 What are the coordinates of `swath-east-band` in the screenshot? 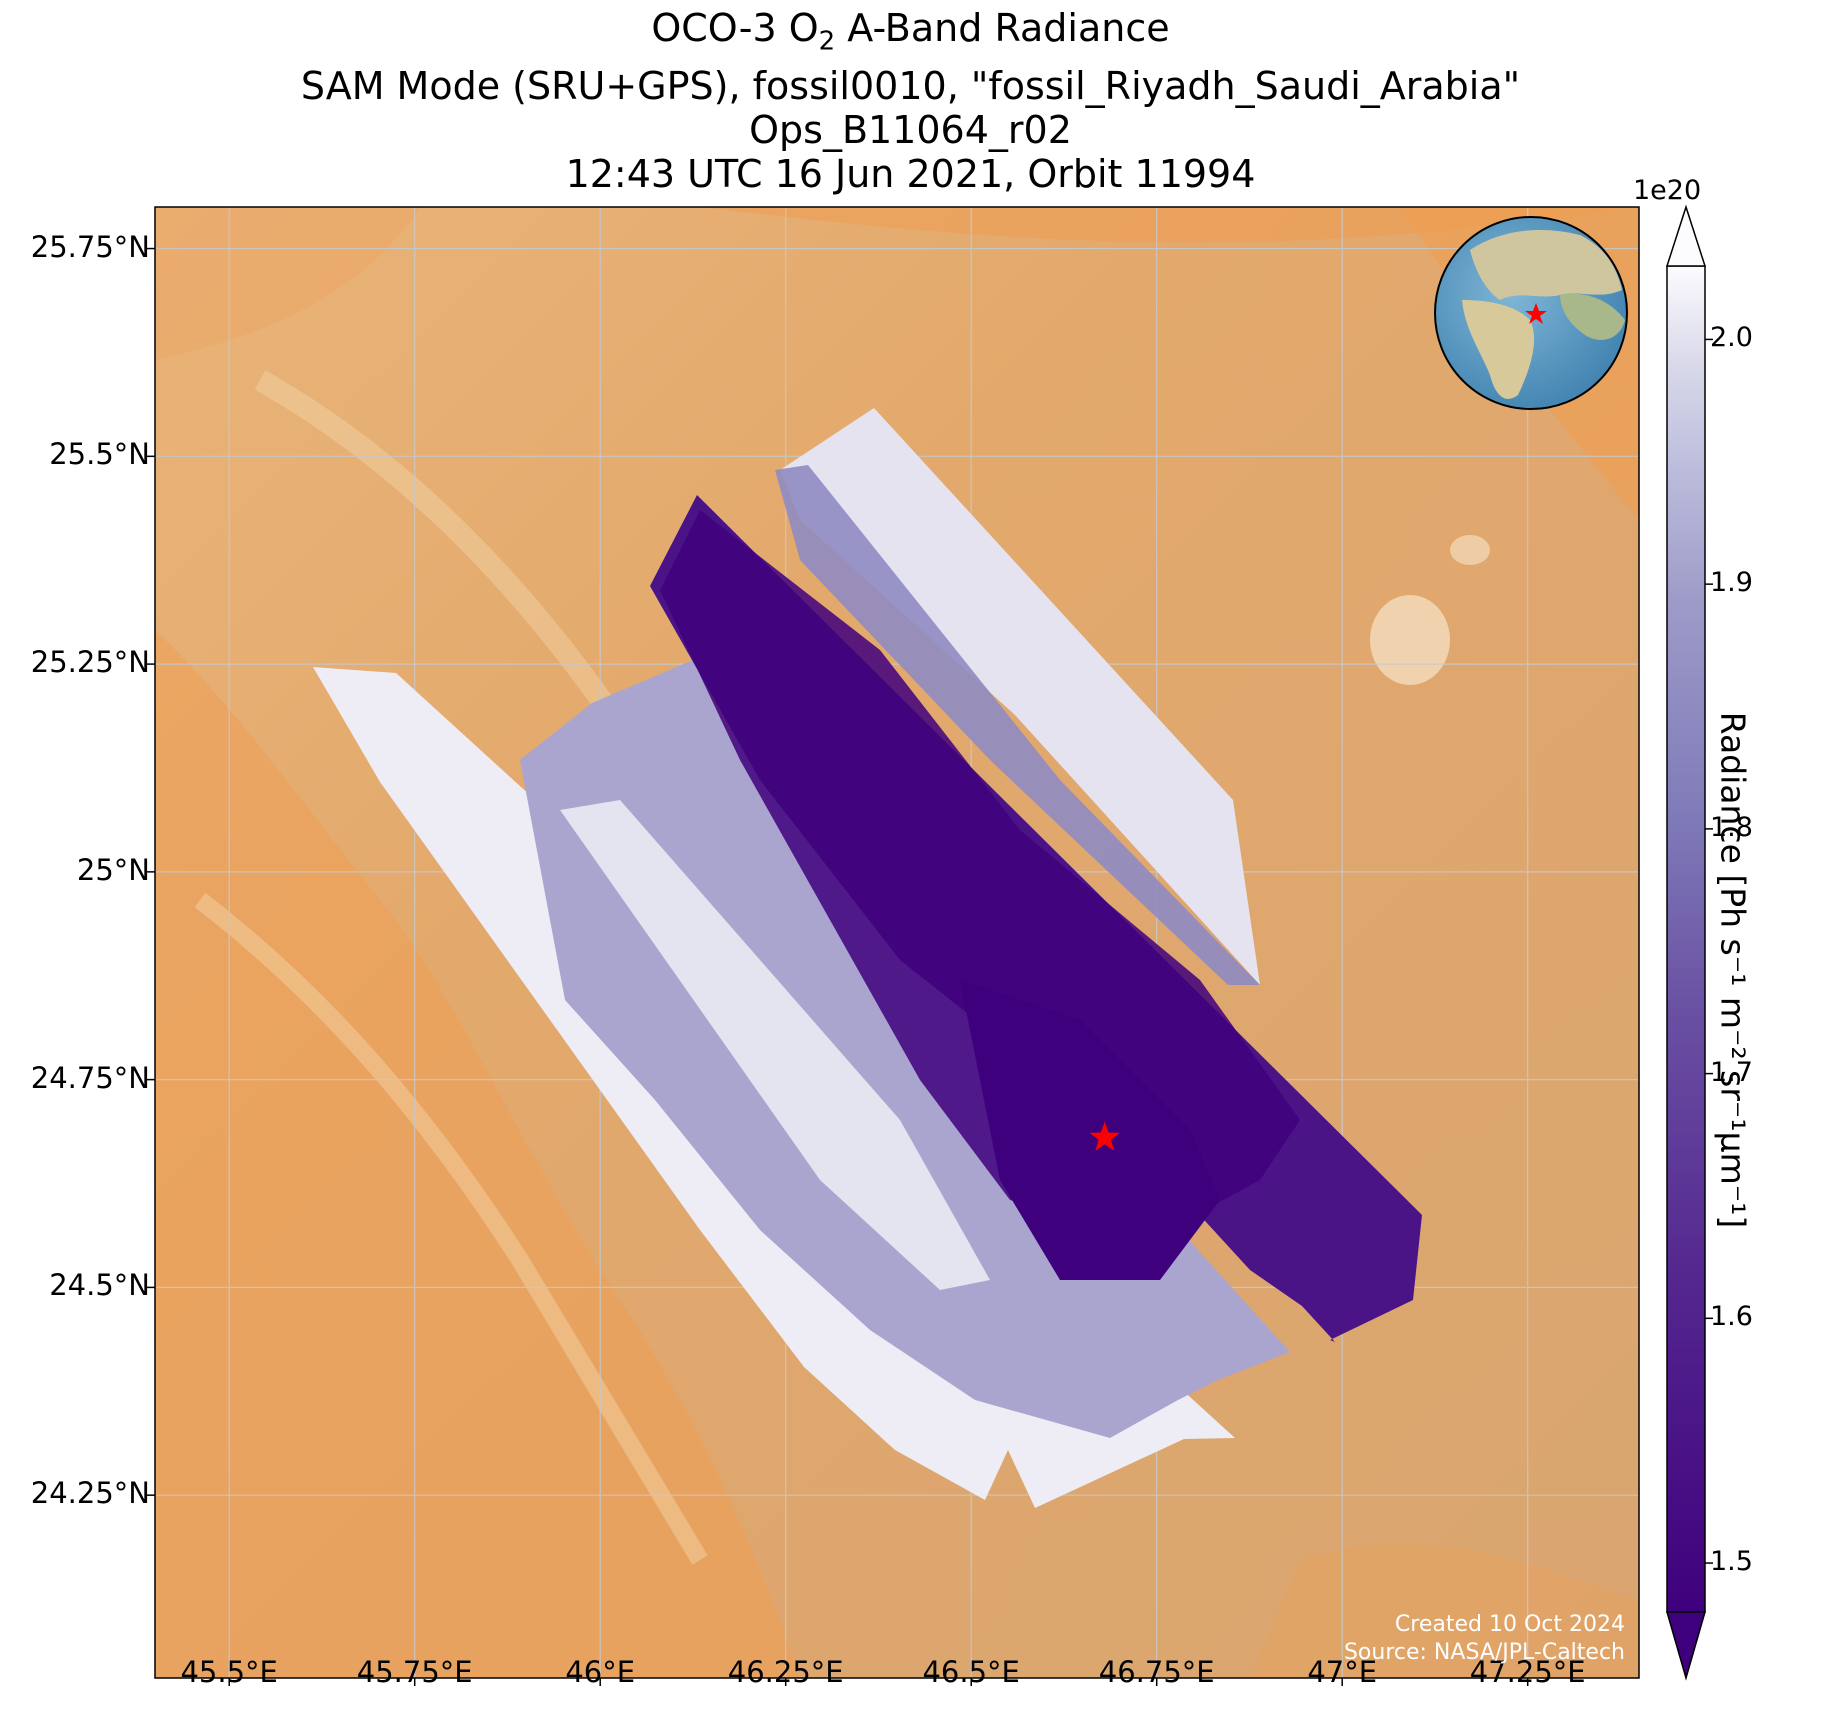 It's located at (1017, 725).